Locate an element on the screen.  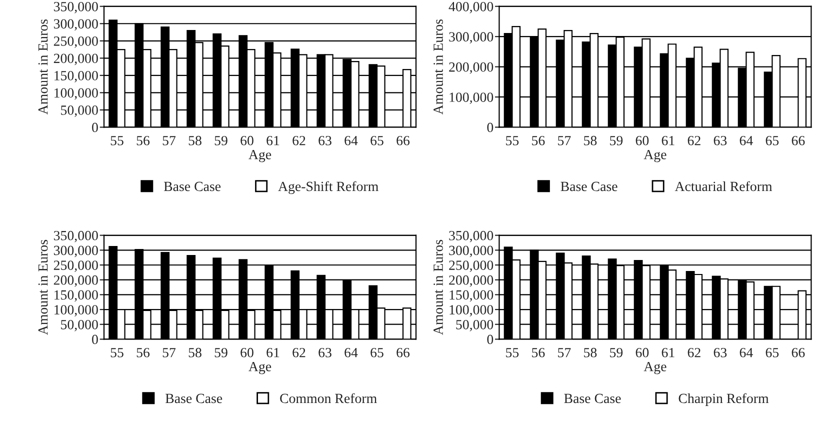
legend-label: Charpin Reform is located at coordinates (723, 399).